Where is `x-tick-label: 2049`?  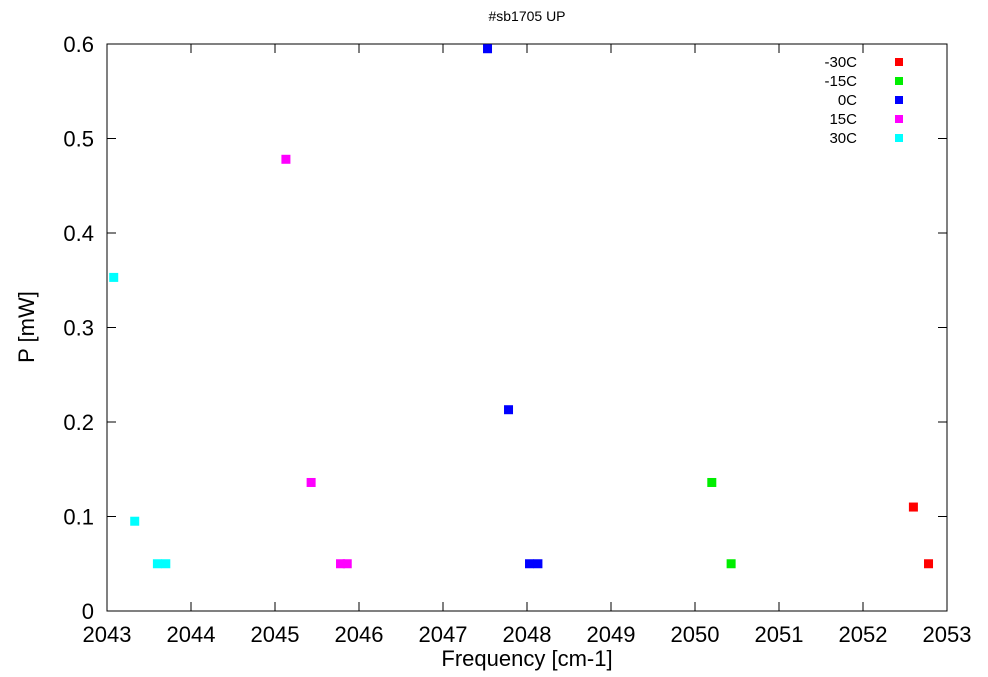 x-tick-label: 2049 is located at coordinates (611, 634).